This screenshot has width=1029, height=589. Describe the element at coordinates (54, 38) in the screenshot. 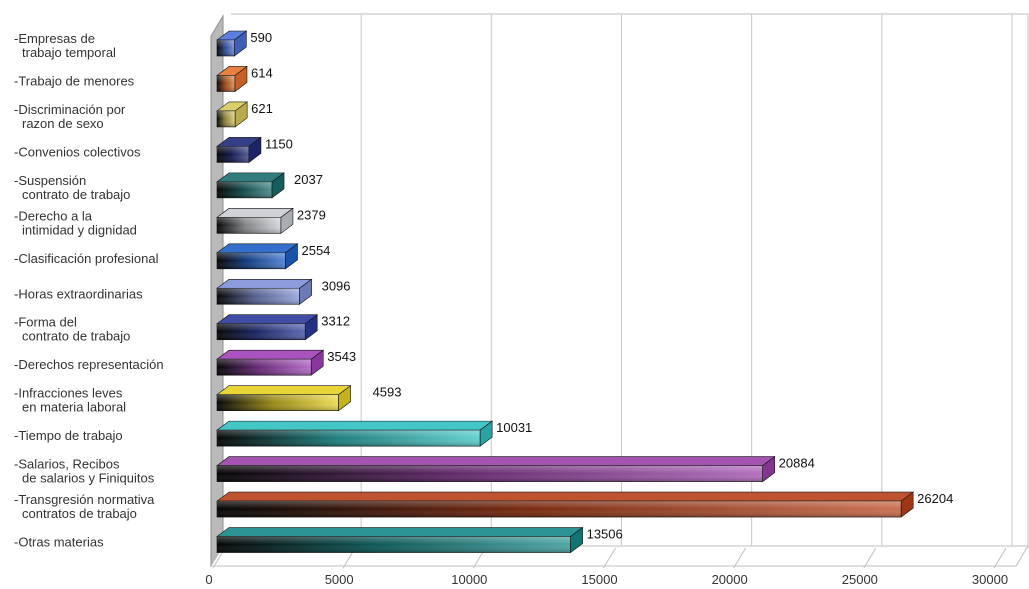

I see `category-label: -Empresas de` at that location.